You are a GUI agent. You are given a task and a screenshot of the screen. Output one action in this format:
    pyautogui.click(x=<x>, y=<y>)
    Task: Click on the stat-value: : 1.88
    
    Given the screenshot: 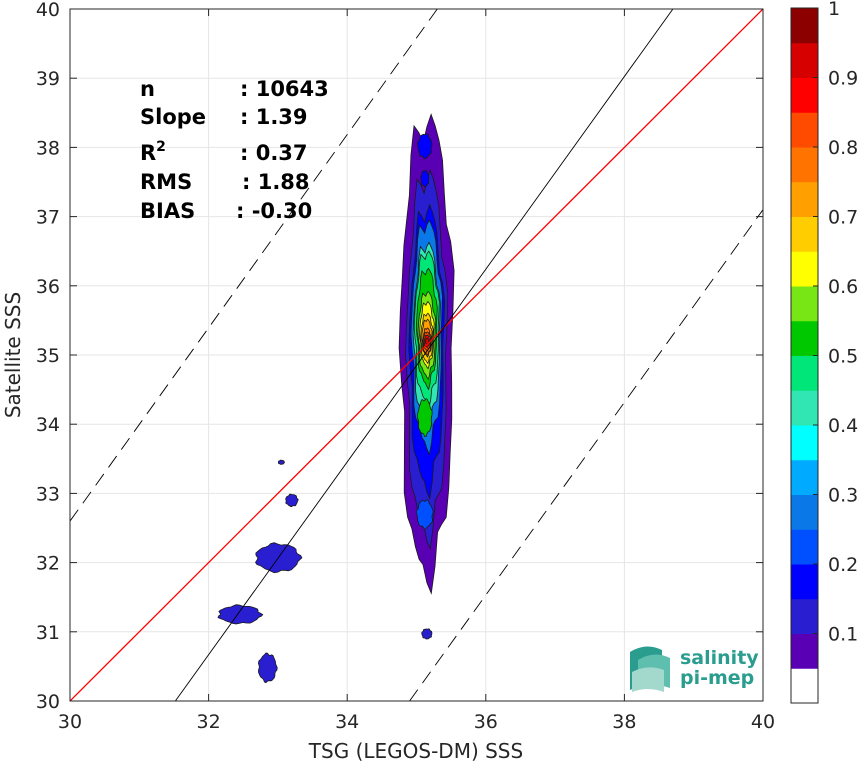 What is the action you would take?
    pyautogui.click(x=276, y=182)
    